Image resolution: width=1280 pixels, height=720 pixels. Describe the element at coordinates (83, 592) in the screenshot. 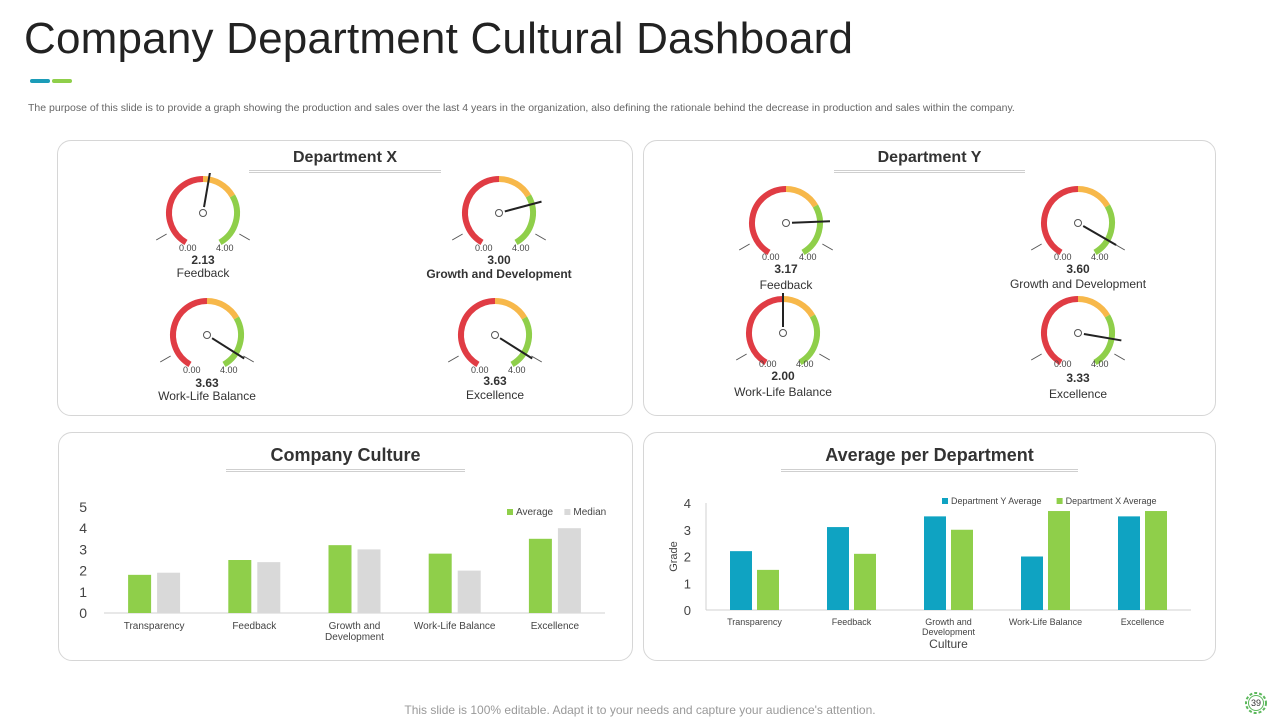

I see `y-tick-label: 1` at that location.